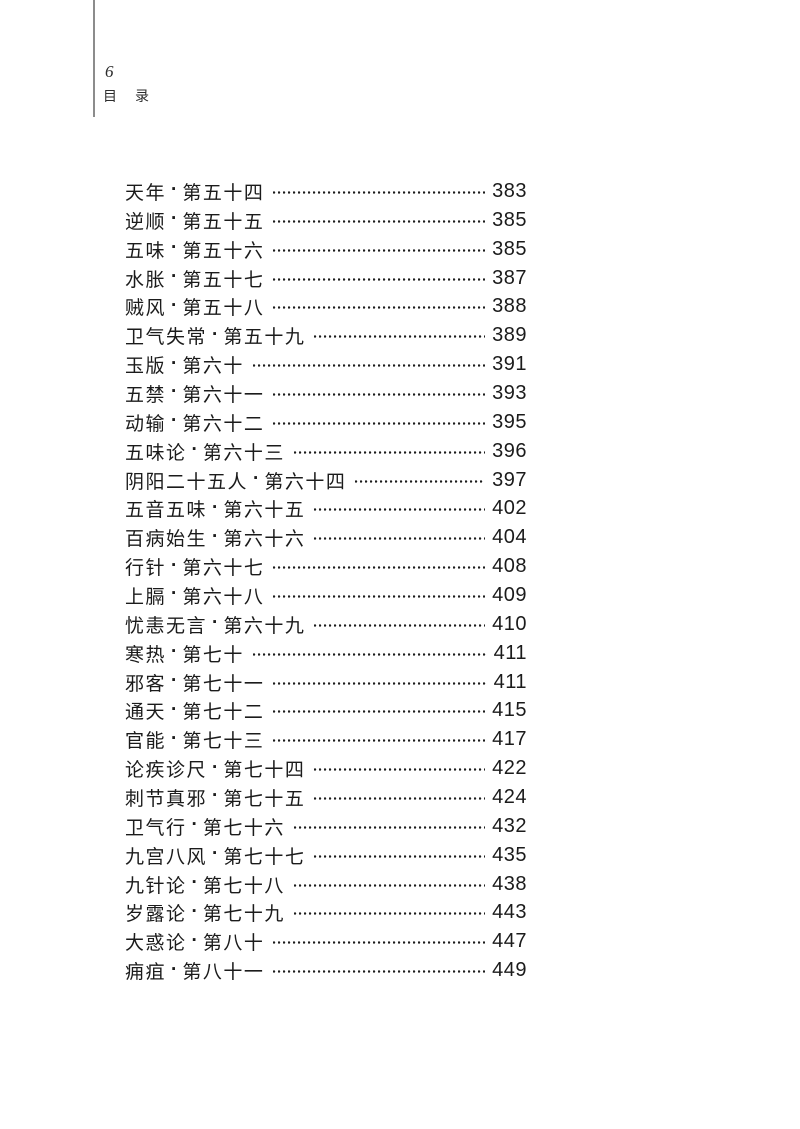  What do you see at coordinates (146, 655) in the screenshot?
I see `toc-entry-title: 寒热` at bounding box center [146, 655].